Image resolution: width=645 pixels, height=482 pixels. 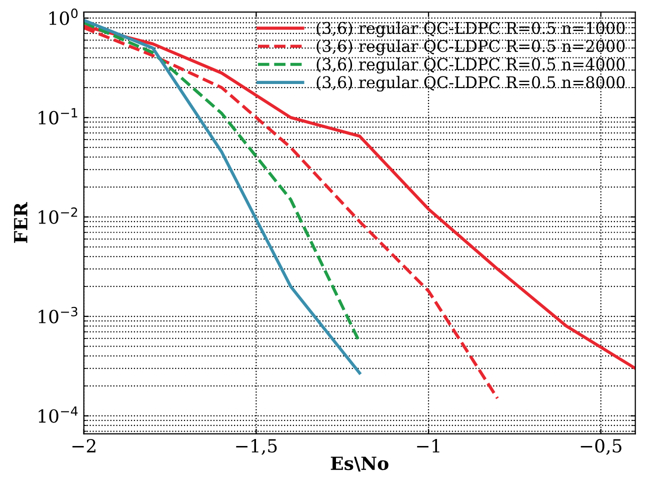 What do you see at coordinates (470, 66) in the screenshot?
I see `legend-label: (3,6) regular QC-LDPC R=0.5 n=4000` at bounding box center [470, 66].